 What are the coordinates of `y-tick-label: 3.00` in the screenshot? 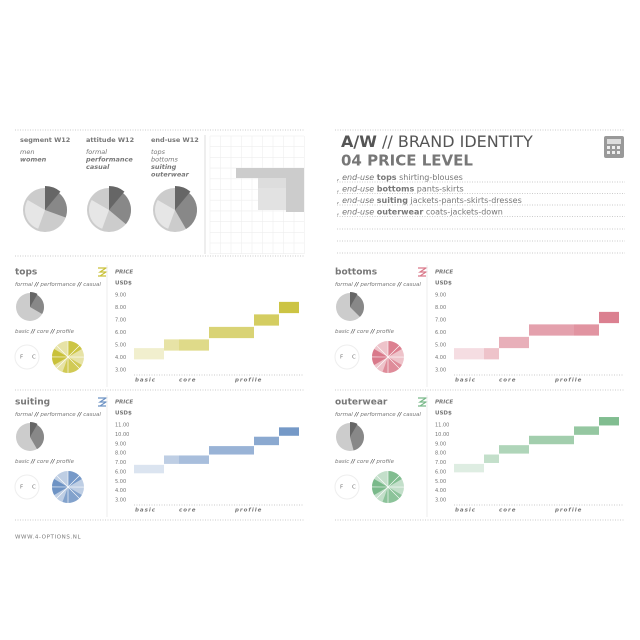 It's located at (440, 501).